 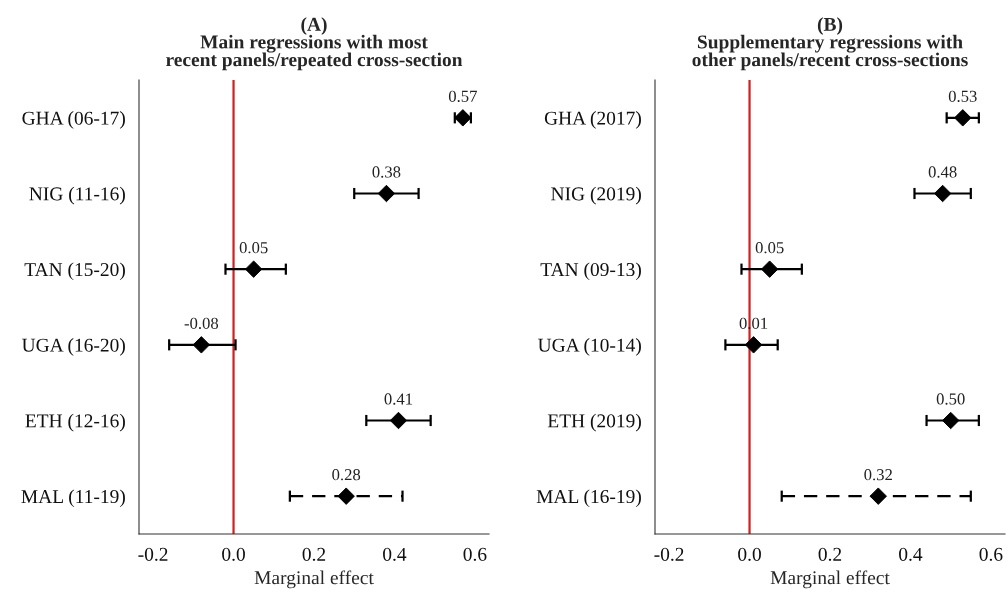 I want to click on data-label: 0.38, so click(x=386, y=172).